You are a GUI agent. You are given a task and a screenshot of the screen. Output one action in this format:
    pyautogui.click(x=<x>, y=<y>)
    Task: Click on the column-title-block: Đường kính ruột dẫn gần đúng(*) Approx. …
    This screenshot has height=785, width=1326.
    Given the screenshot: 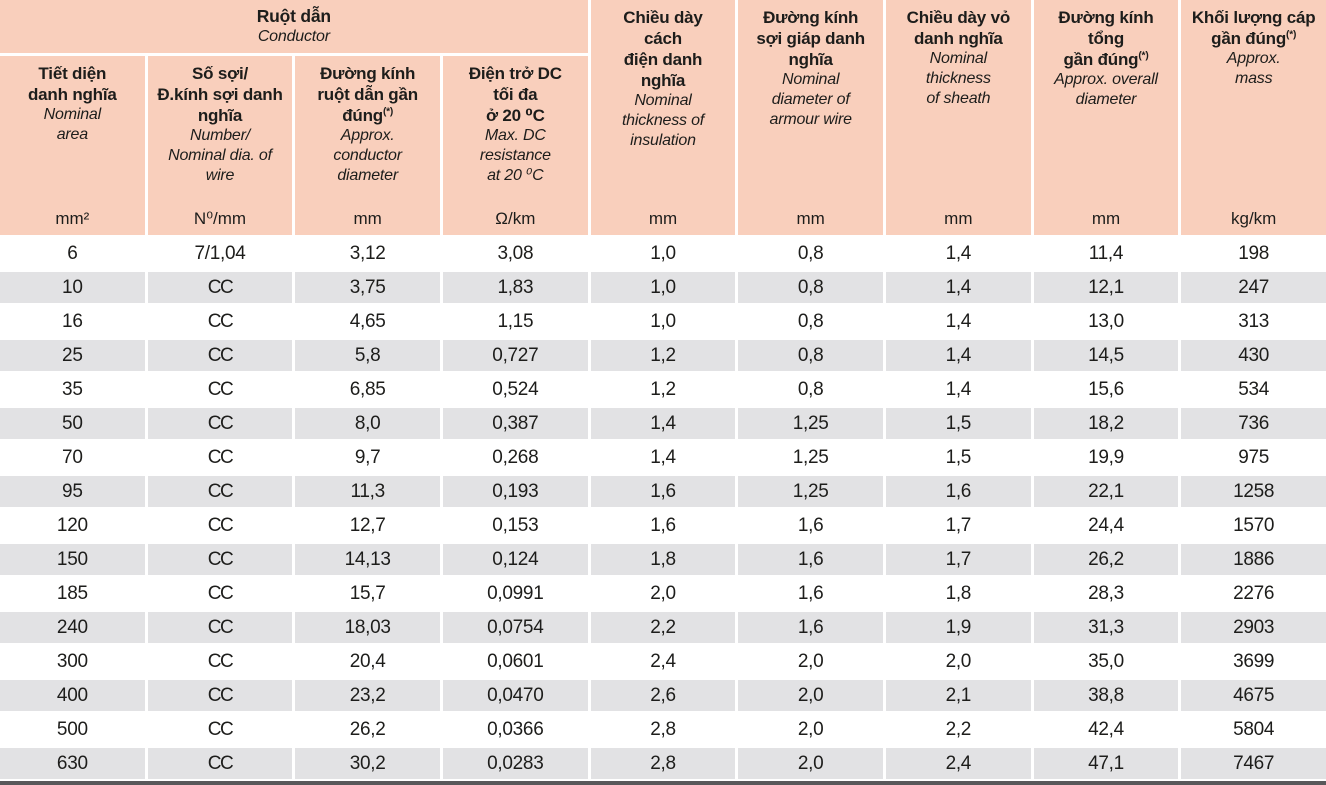 What is the action you would take?
    pyautogui.click(x=367, y=124)
    